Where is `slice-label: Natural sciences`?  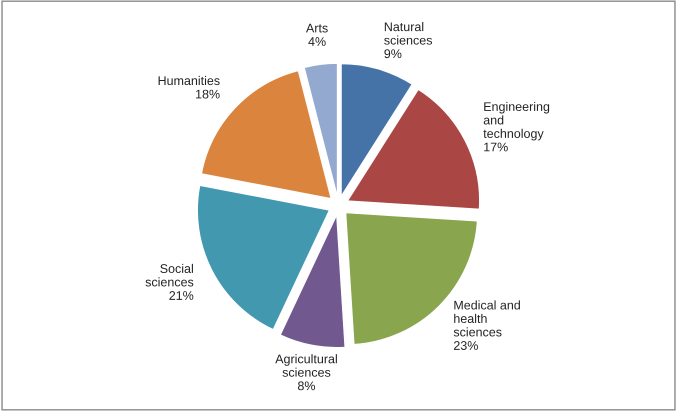
slice-label: Natural sciences is located at coordinates (408, 33).